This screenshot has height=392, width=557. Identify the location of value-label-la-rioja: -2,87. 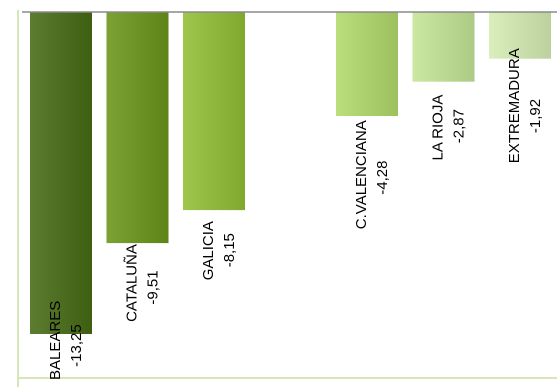
(459, 126).